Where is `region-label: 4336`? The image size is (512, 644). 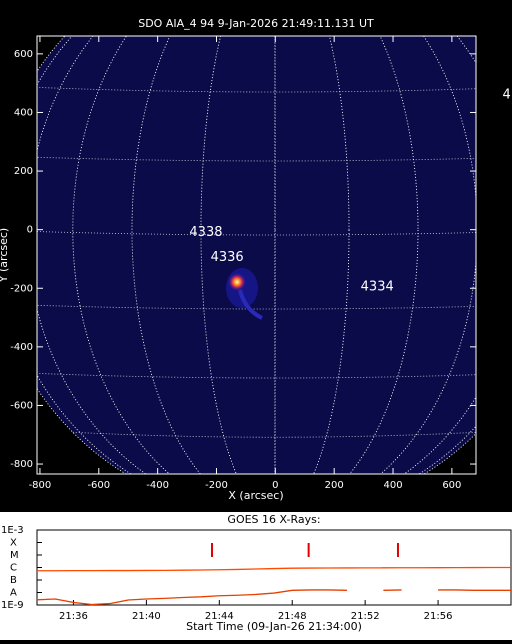
region-label: 4336 is located at coordinates (227, 257).